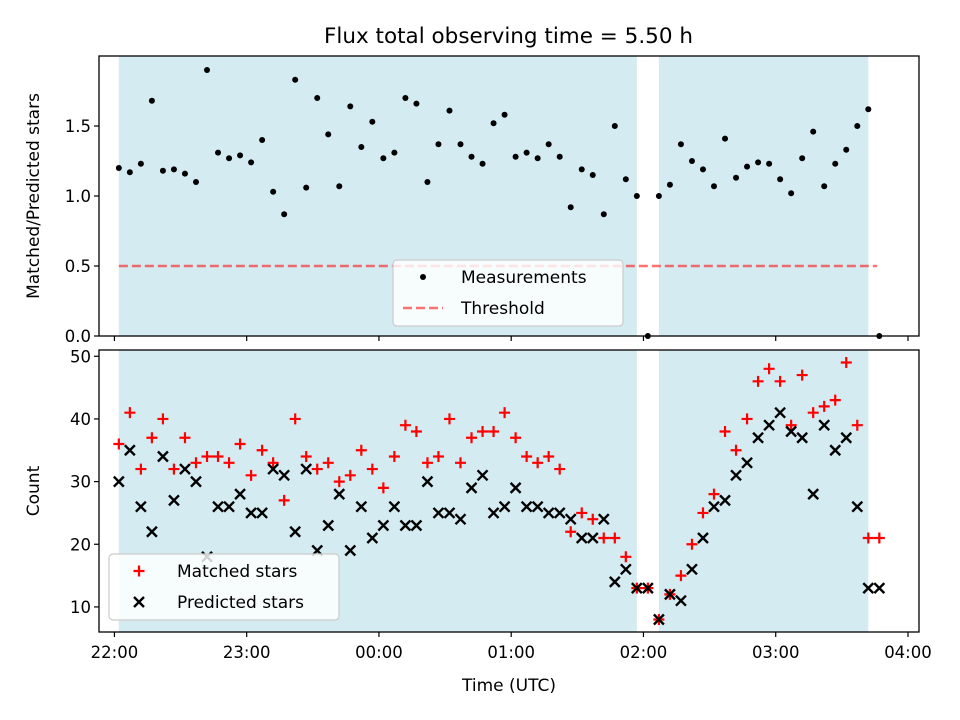 Image resolution: width=960 pixels, height=720 pixels. I want to click on y-tick-label: 1.5, so click(78, 126).